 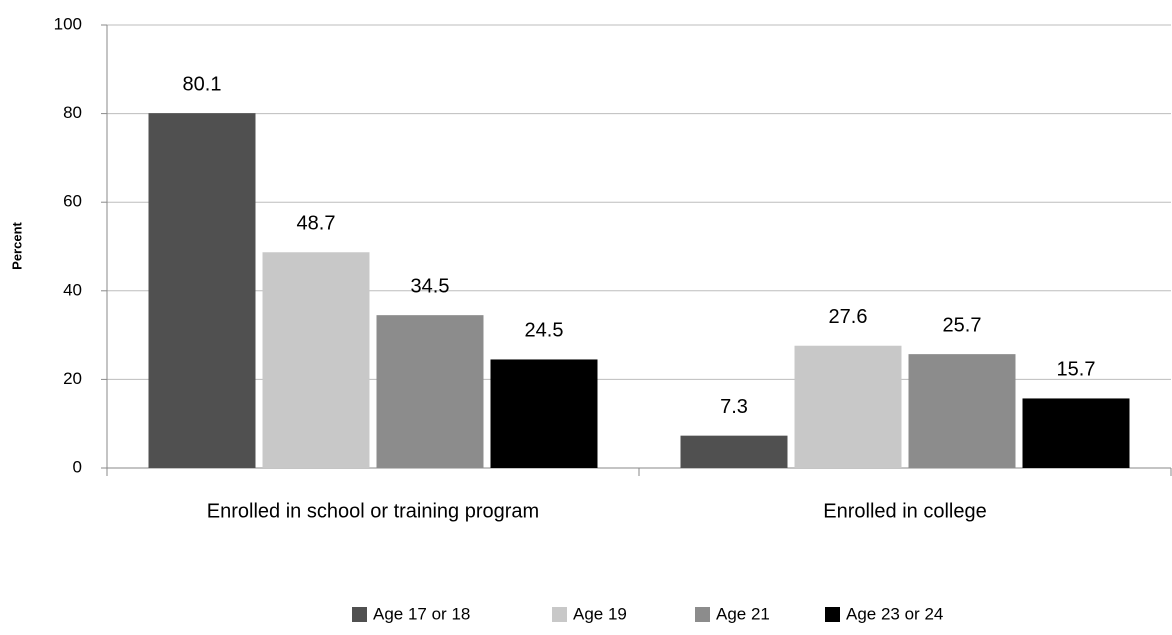 I want to click on legend-label: Age 23 or 24, so click(x=894, y=613).